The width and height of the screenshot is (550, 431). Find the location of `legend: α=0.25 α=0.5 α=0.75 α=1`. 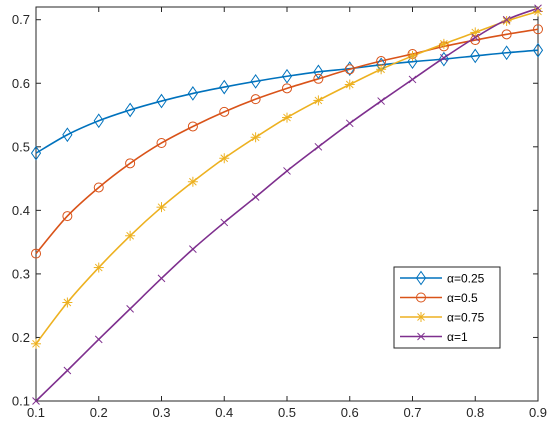

legend: α=0.25 α=0.5 α=0.75 α=1 is located at coordinates (447, 307).